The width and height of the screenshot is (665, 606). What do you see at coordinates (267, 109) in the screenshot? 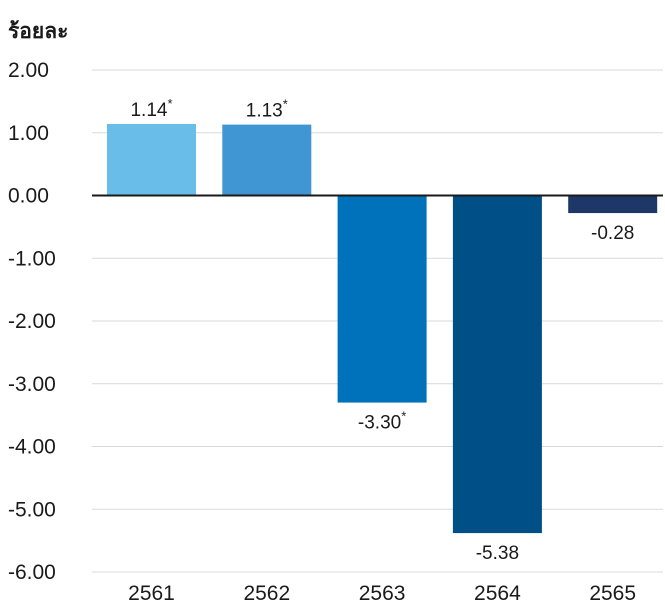
I see `data-label-2562: 1.13*` at bounding box center [267, 109].